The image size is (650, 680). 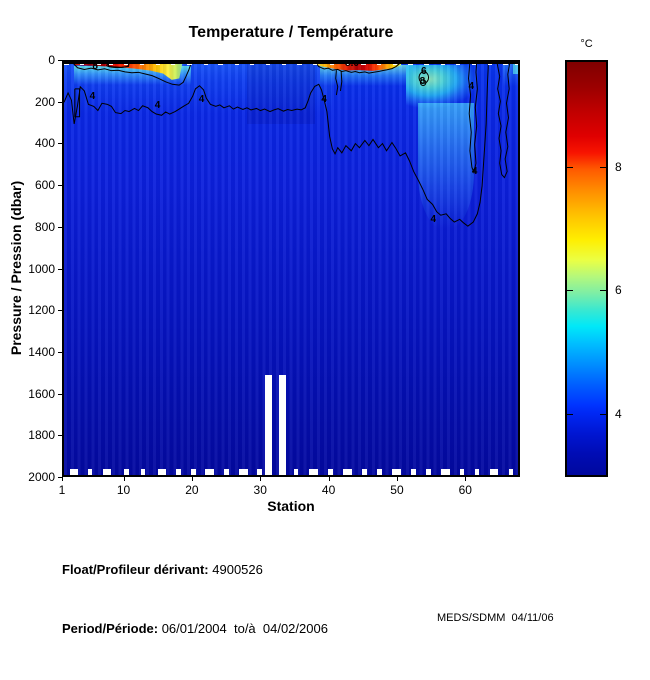 I want to click on credit-stamp: MEDS/SDMM 04/11/06, so click(x=495, y=618).